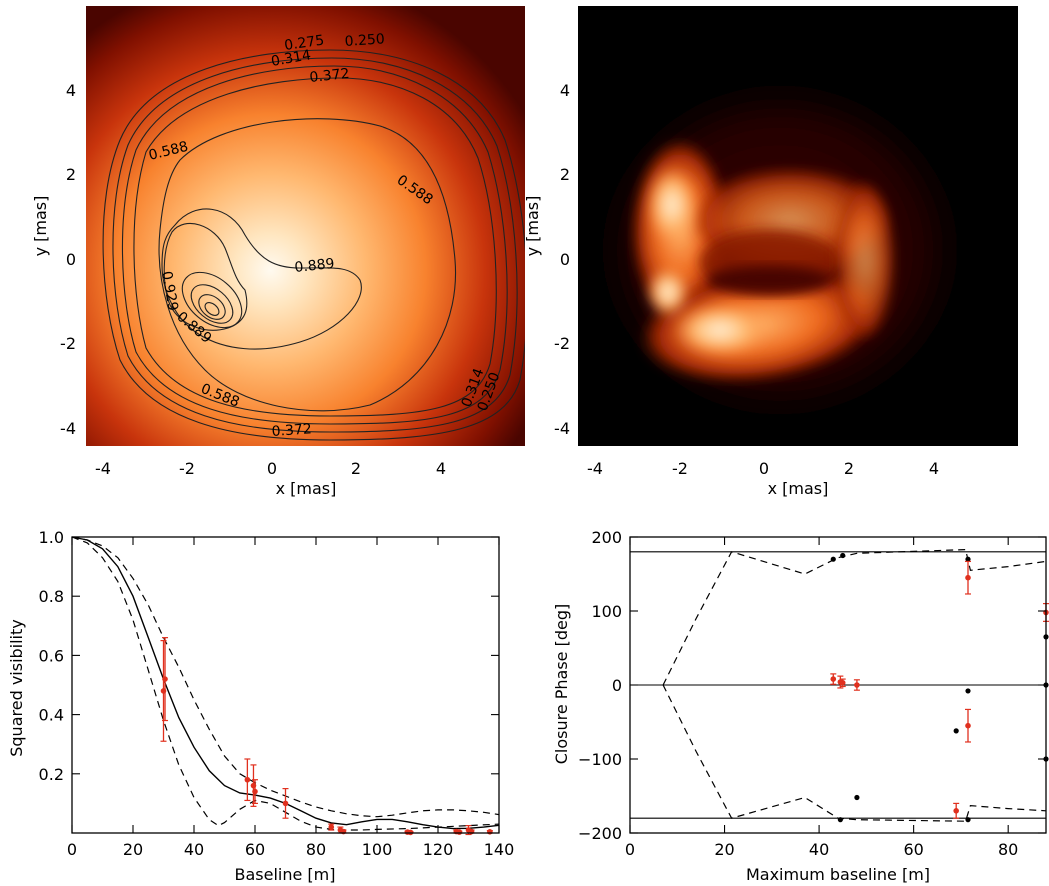 This screenshot has width=1049, height=886. What do you see at coordinates (565, 174) in the screenshot?
I see `y-tick-label: 2` at bounding box center [565, 174].